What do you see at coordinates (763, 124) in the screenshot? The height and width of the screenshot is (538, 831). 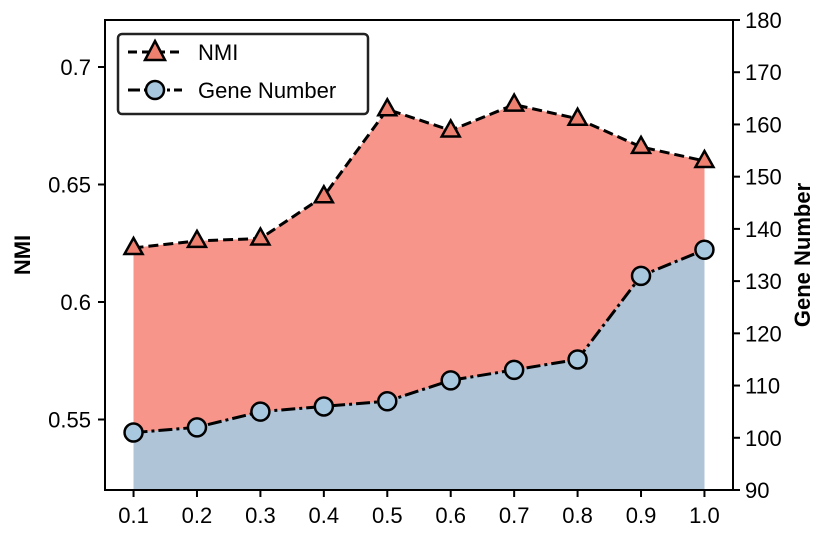 I see `right-y-tick-label-7: 160` at bounding box center [763, 124].